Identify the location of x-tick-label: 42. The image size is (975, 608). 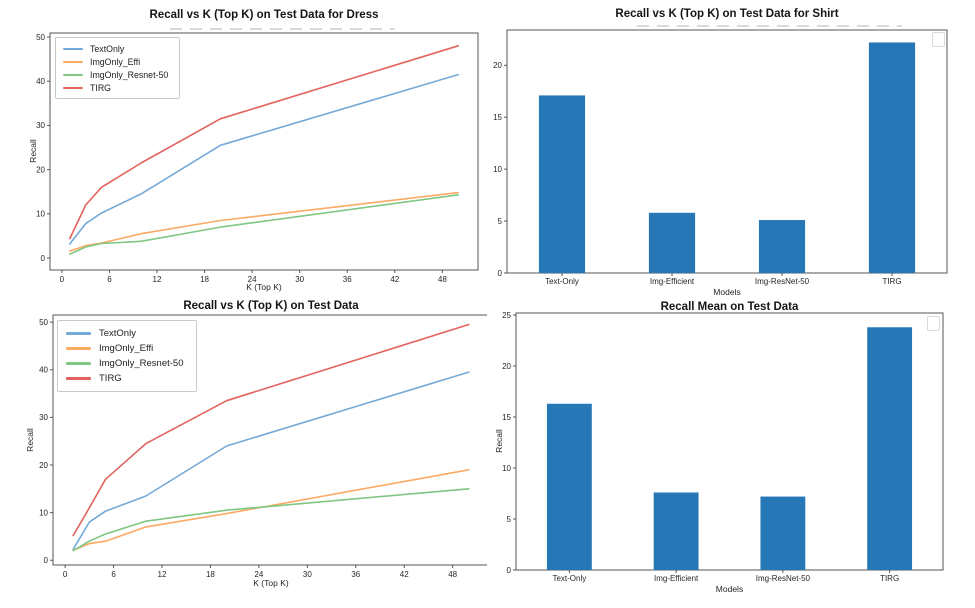
(394, 279).